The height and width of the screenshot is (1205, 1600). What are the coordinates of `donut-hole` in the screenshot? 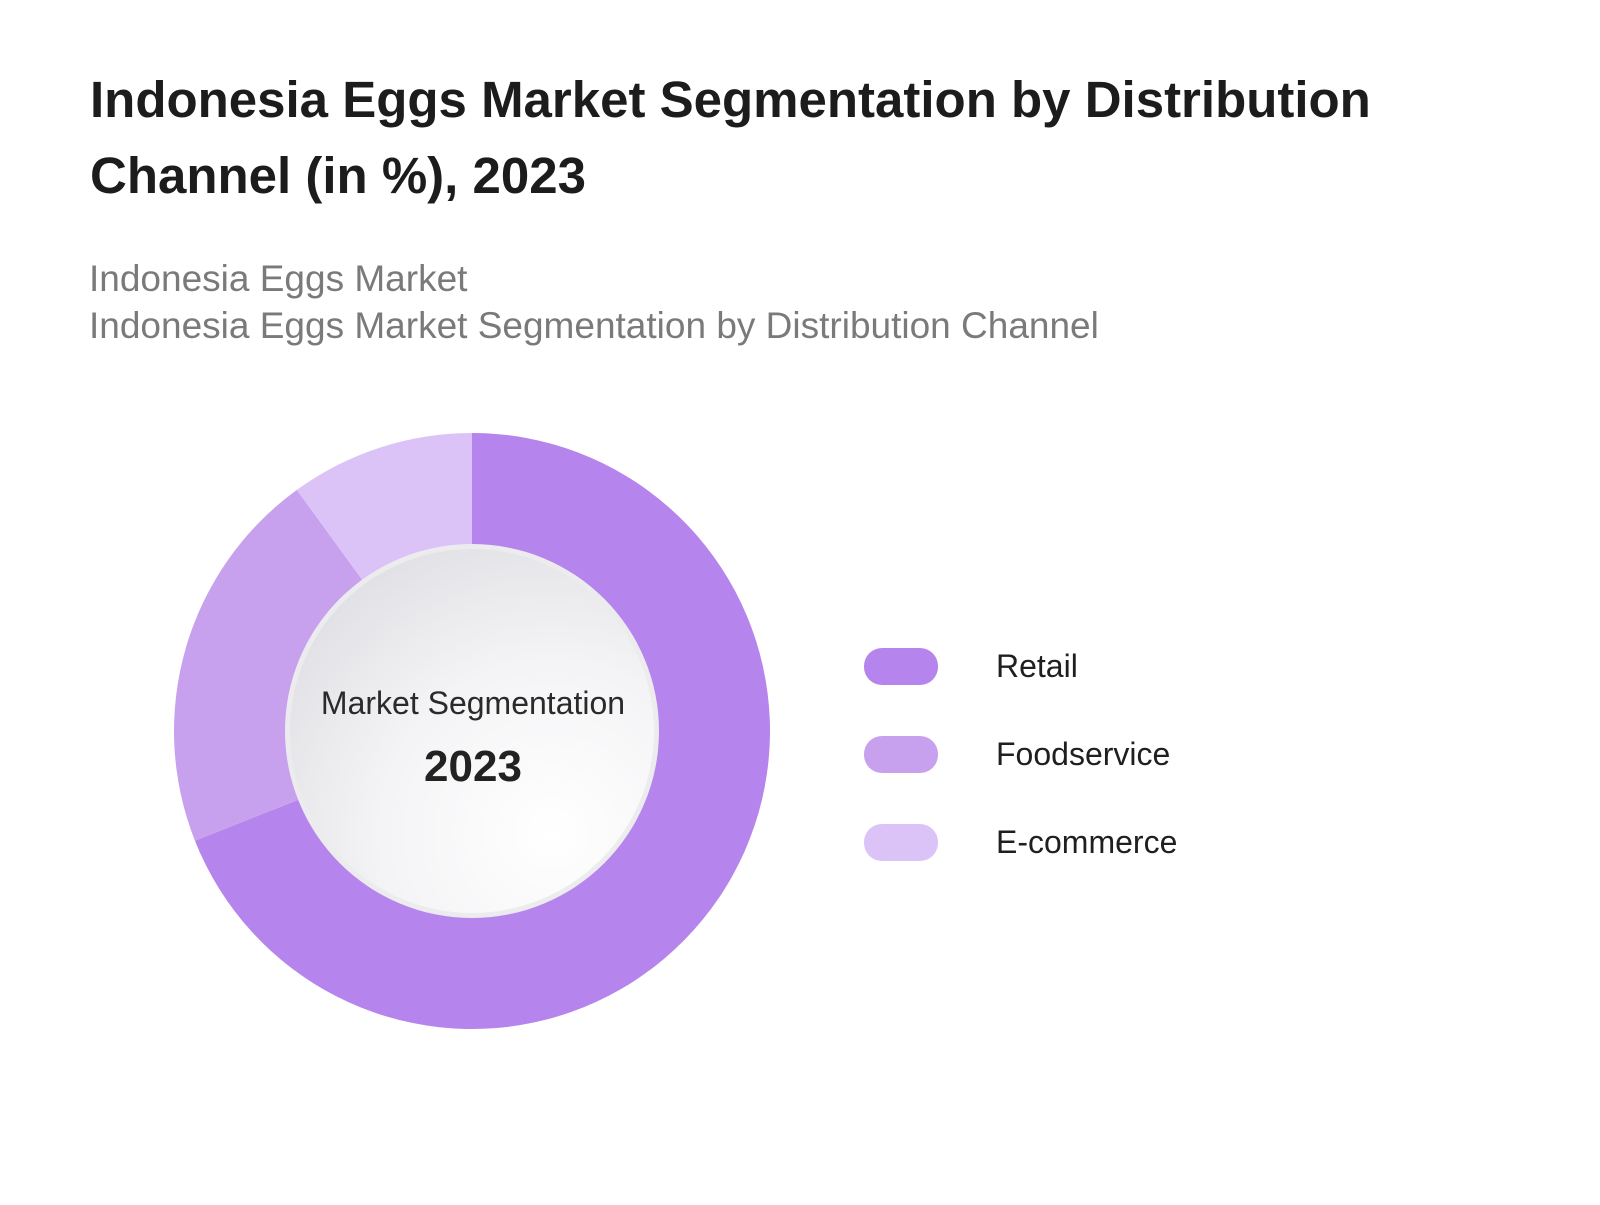 It's located at (472, 731).